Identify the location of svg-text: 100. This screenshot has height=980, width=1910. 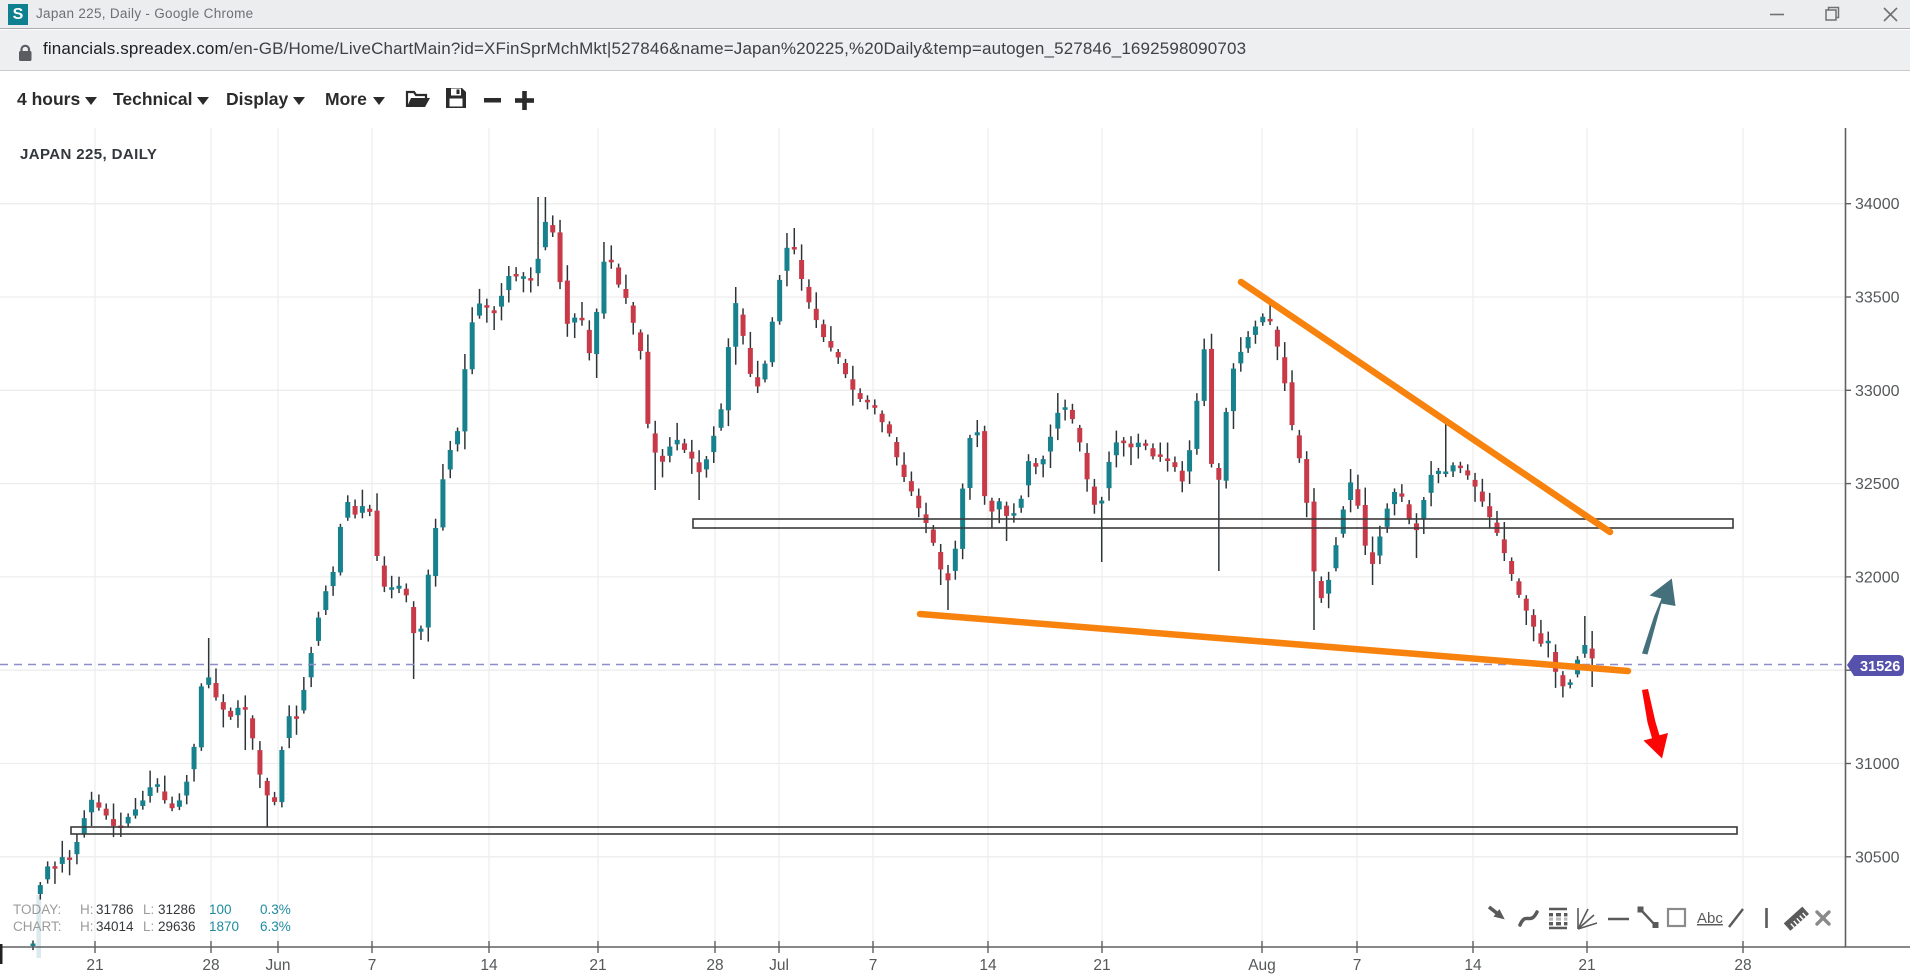
(220, 909).